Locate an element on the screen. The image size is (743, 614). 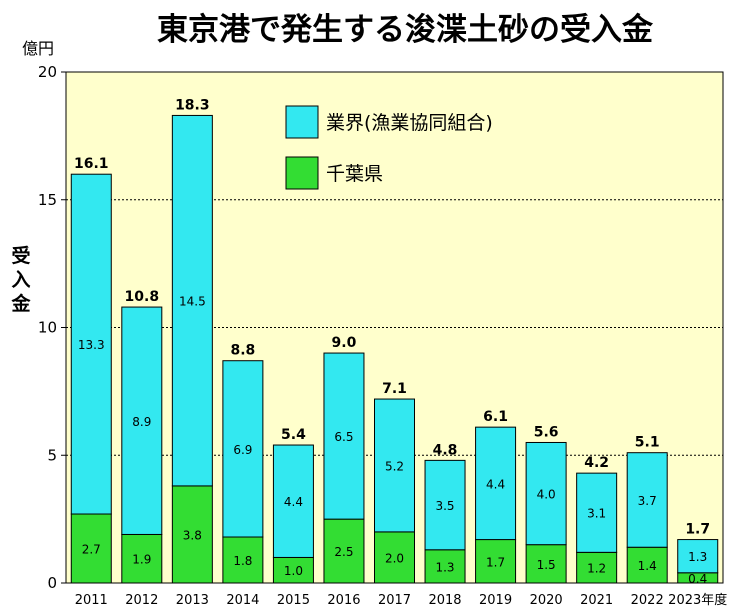
data-label-chiba: 1.0 is located at coordinates (293, 571).